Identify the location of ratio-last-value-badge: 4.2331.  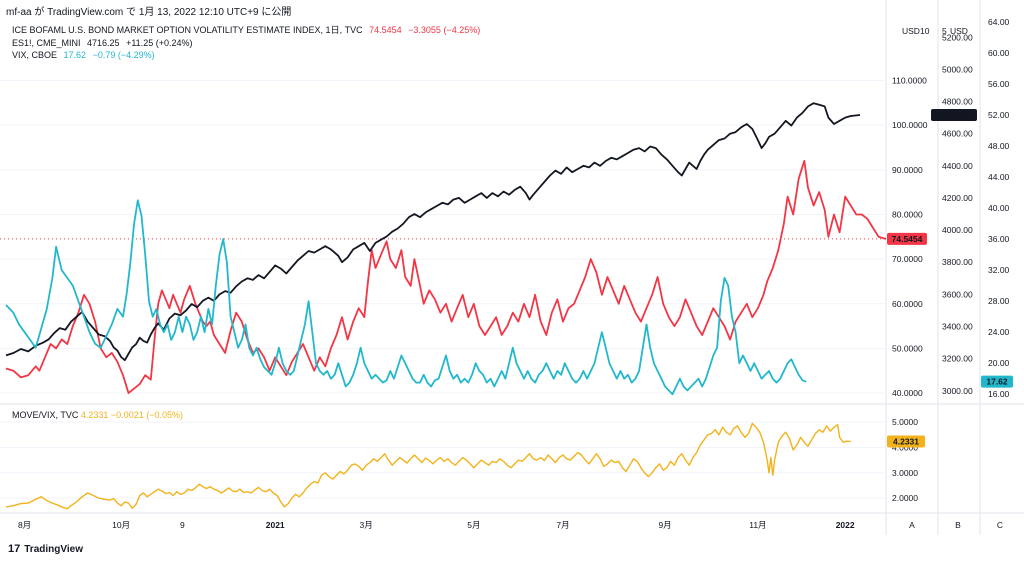
(906, 441).